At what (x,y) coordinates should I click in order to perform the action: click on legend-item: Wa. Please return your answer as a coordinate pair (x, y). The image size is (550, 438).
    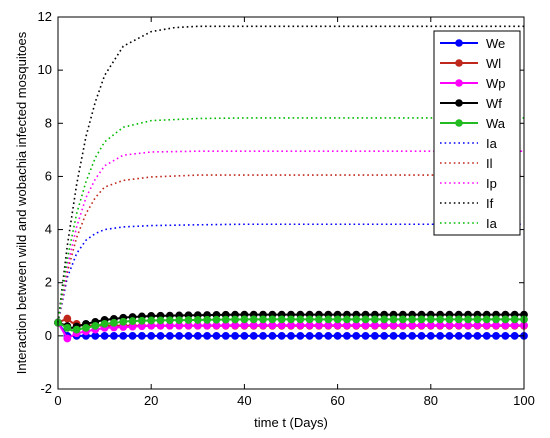
    Looking at the image, I should click on (473, 123).